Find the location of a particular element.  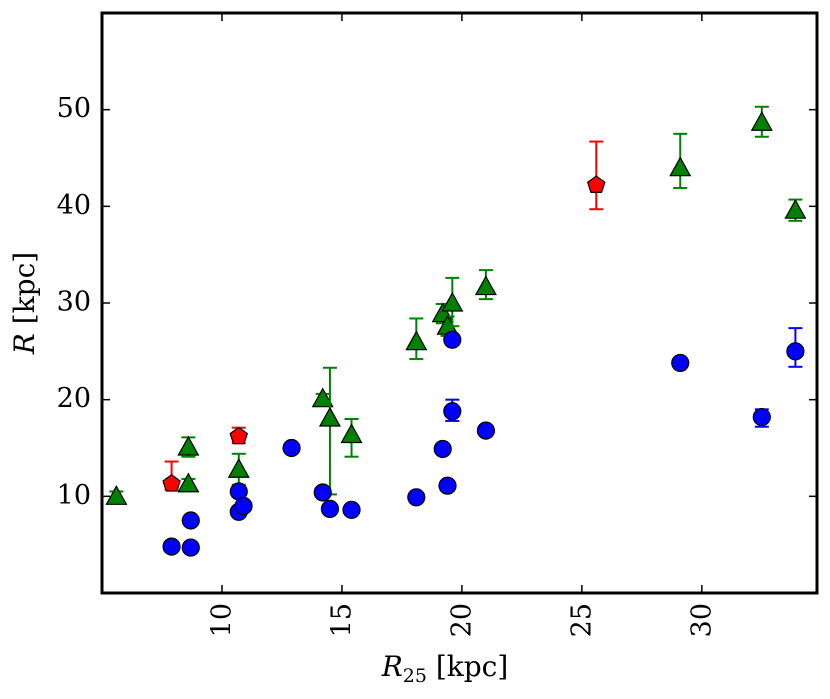

x-axis-symbol: R is located at coordinates (392, 666).